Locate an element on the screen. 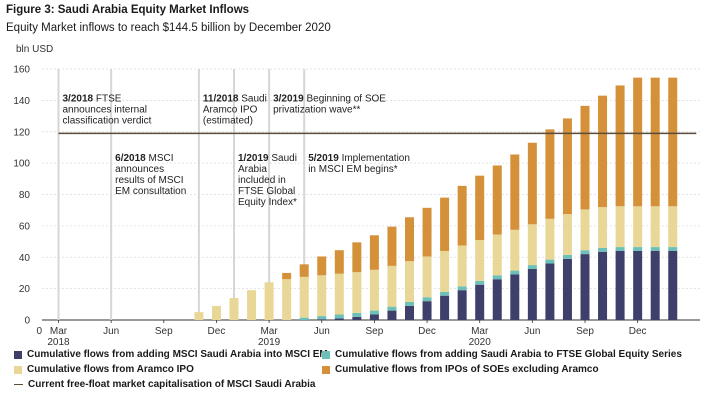 This screenshot has width=706, height=402. y-tick-label: 60 is located at coordinates (25, 226).